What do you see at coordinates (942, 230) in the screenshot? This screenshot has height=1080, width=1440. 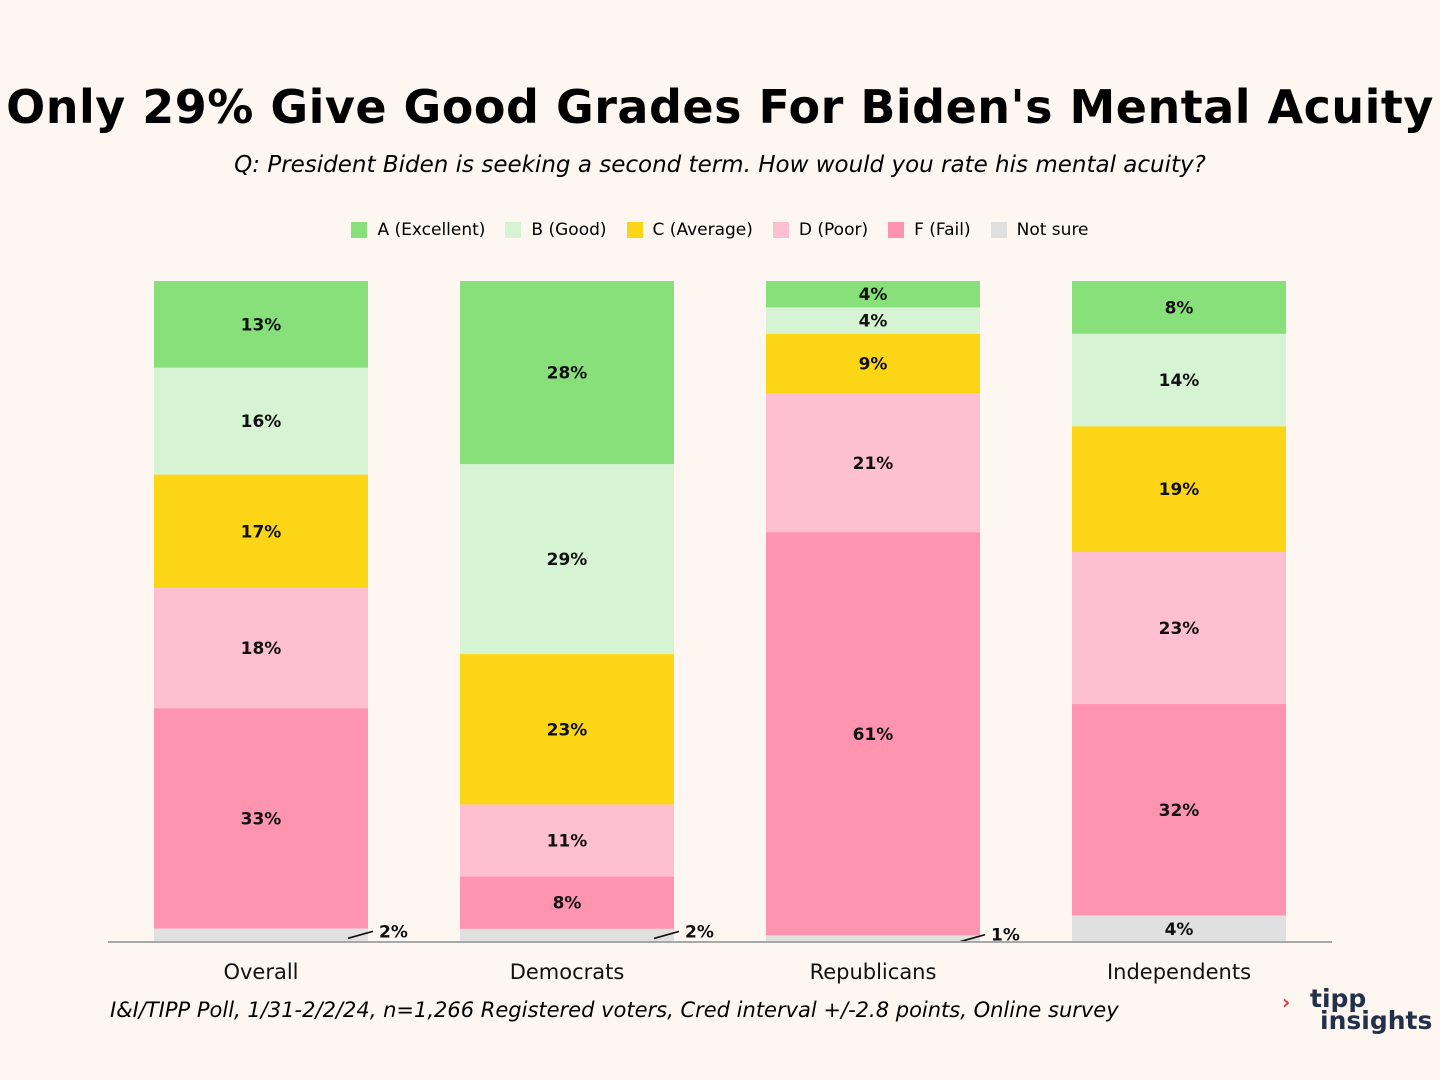 I see `legend-label: F (Fail)` at bounding box center [942, 230].